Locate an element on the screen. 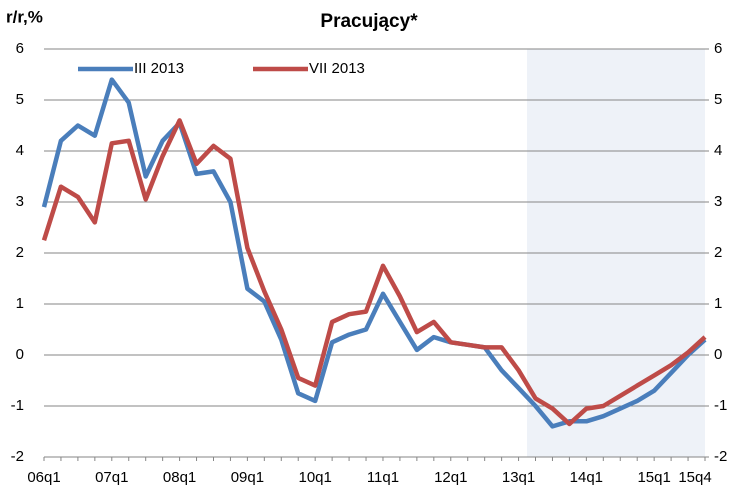 The width and height of the screenshot is (738, 496). y2-tick-label: -1 is located at coordinates (720, 405).